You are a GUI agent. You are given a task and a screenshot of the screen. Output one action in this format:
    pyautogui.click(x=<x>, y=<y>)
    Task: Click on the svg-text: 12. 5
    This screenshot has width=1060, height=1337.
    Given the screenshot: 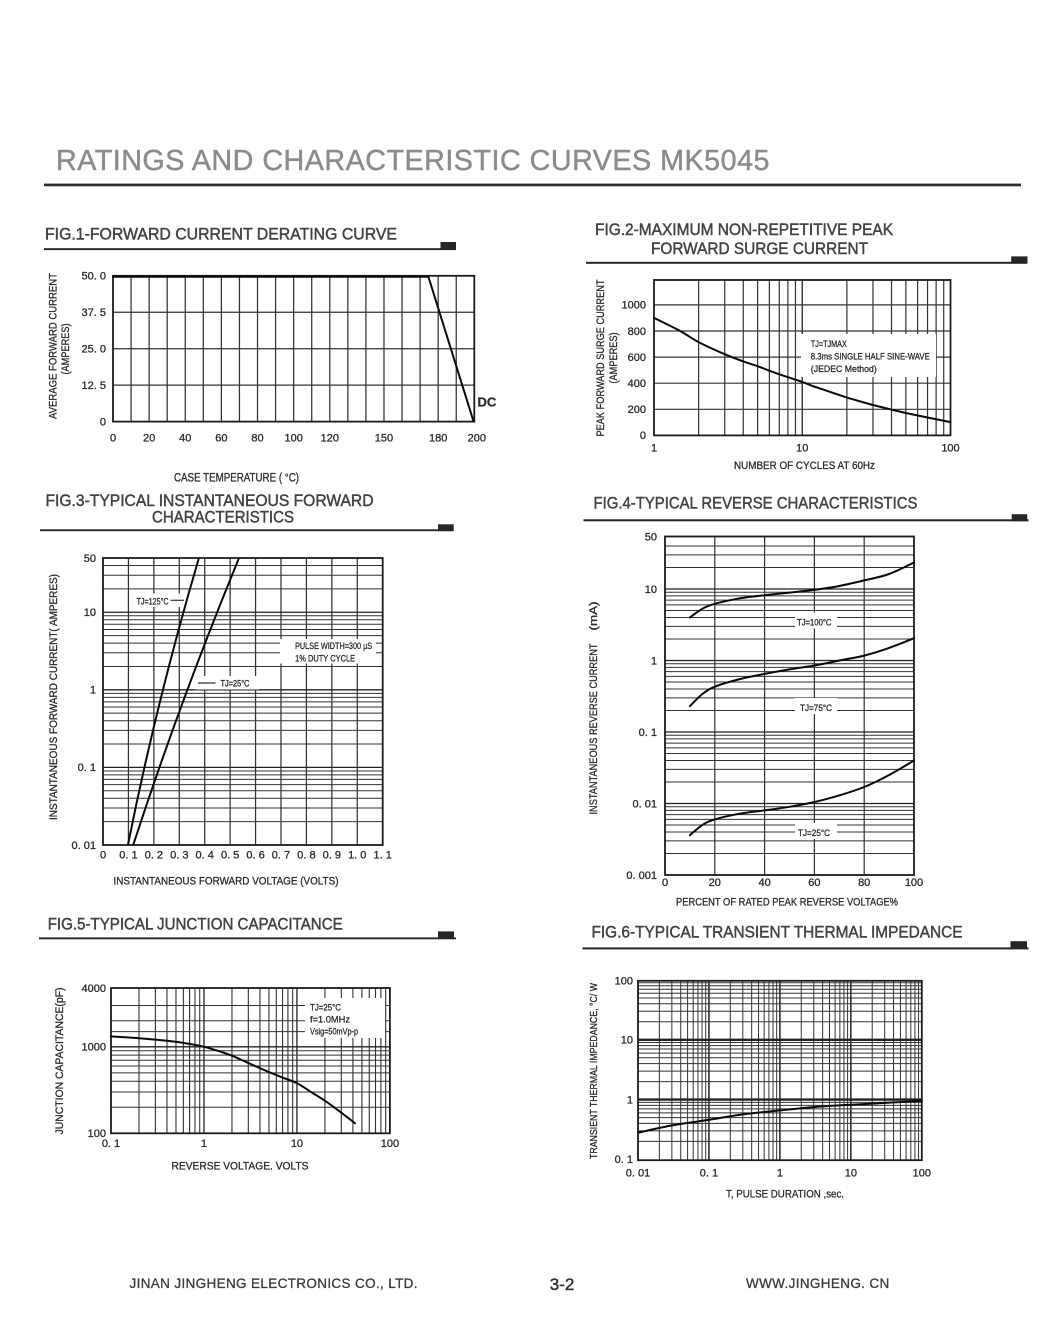 What is the action you would take?
    pyautogui.click(x=94, y=386)
    